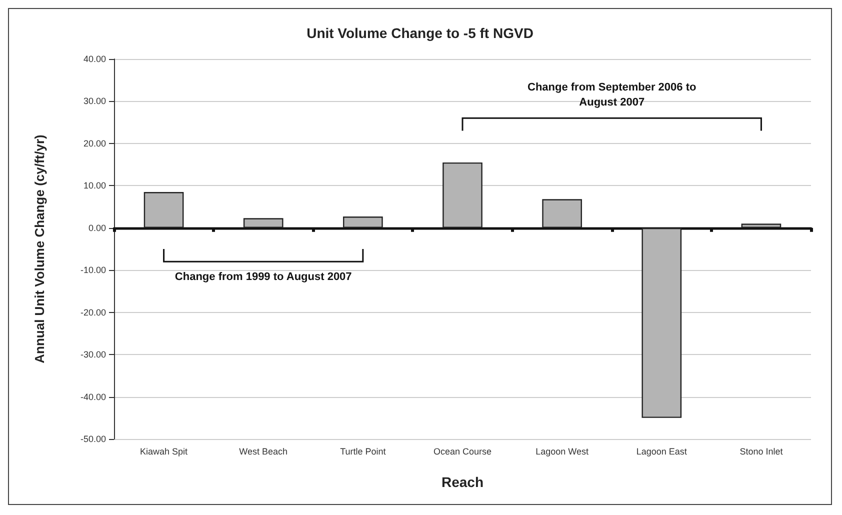  I want to click on y-tick-label: 20.00, so click(94, 143).